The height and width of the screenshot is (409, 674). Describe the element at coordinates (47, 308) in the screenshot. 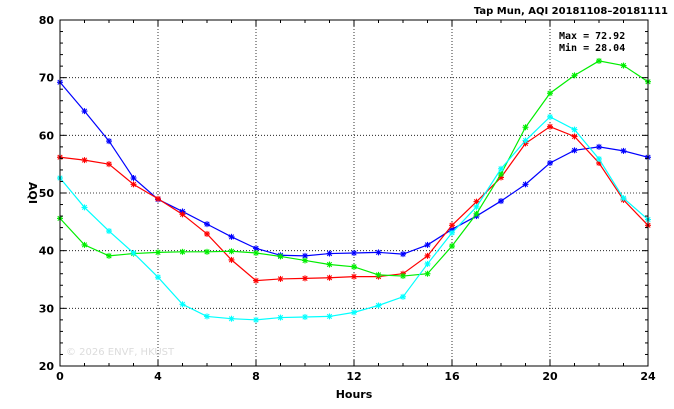

I see `y-tick-label: 30` at that location.